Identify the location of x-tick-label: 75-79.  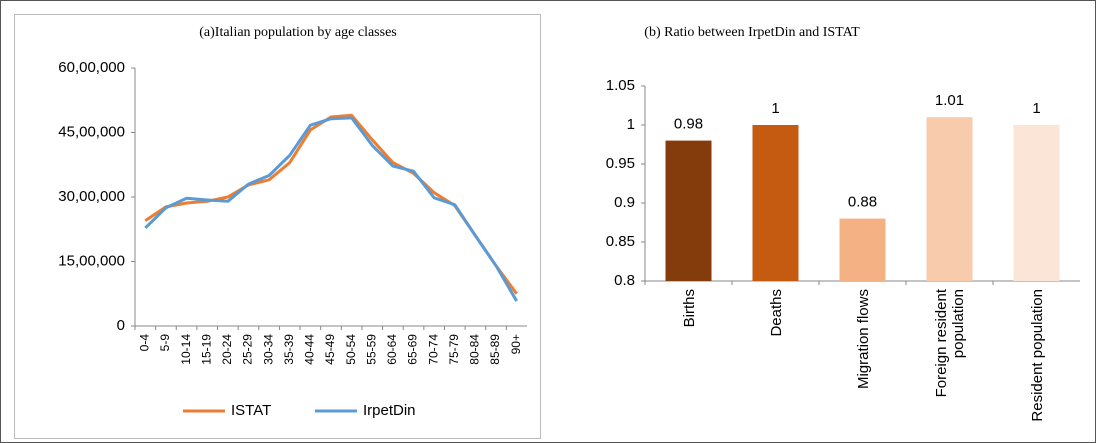
(454, 349).